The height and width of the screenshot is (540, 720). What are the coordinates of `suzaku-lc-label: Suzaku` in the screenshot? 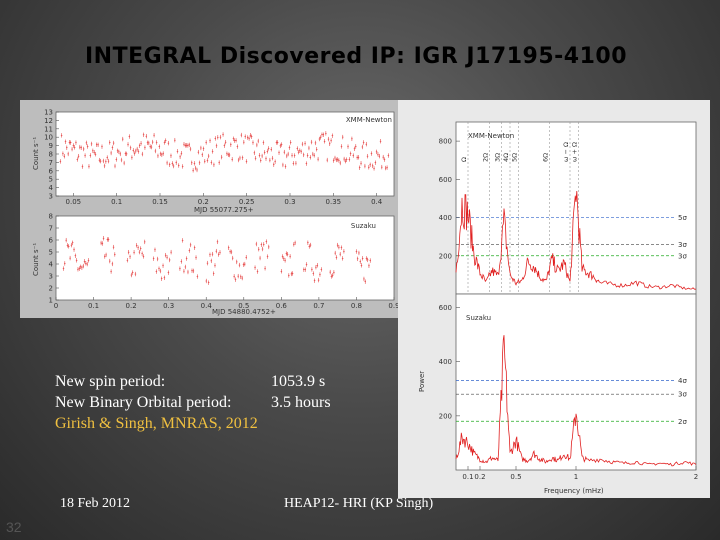 It's located at (363, 226).